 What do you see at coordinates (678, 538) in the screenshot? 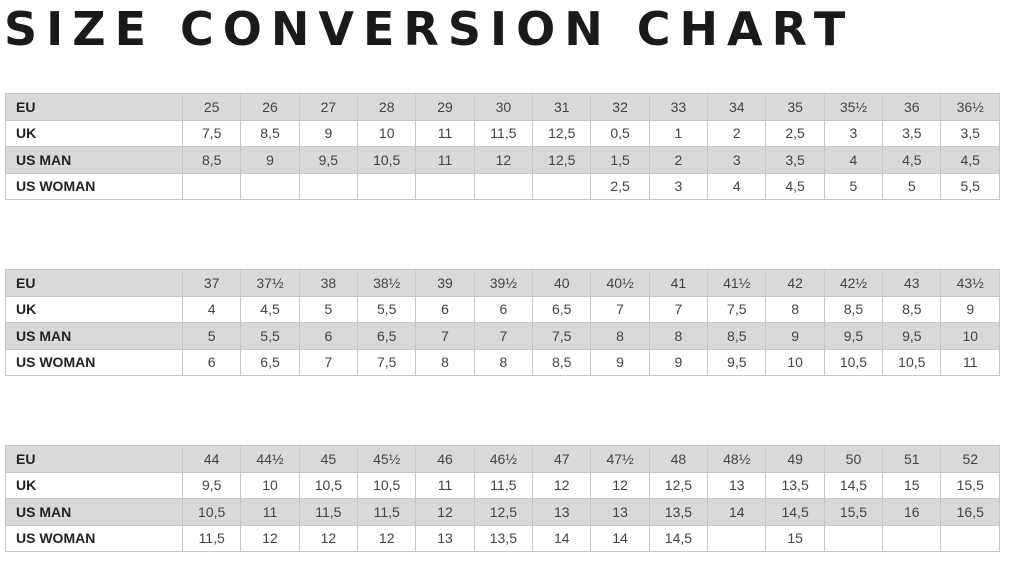
I see `size-cell: 14,5` at bounding box center [678, 538].